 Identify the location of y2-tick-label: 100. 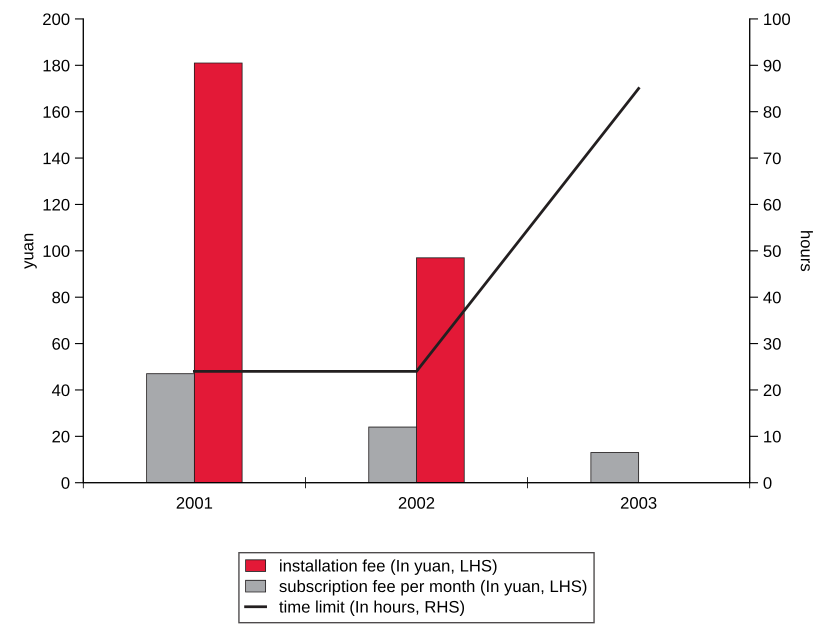
(777, 19).